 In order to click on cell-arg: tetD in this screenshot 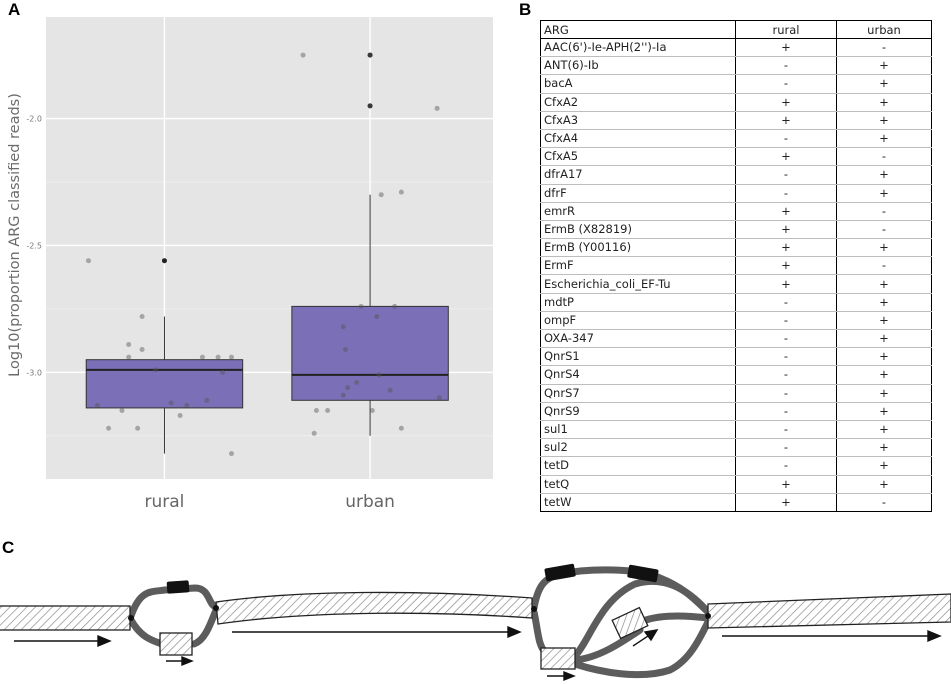, I will do `click(638, 466)`.